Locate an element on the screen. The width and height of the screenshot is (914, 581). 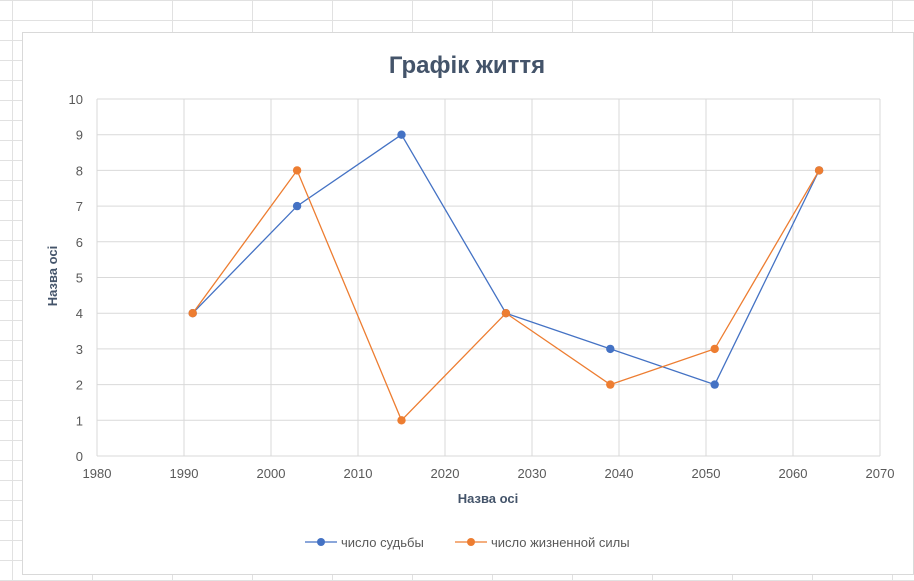
x-tick-label: 2050 is located at coordinates (706, 473).